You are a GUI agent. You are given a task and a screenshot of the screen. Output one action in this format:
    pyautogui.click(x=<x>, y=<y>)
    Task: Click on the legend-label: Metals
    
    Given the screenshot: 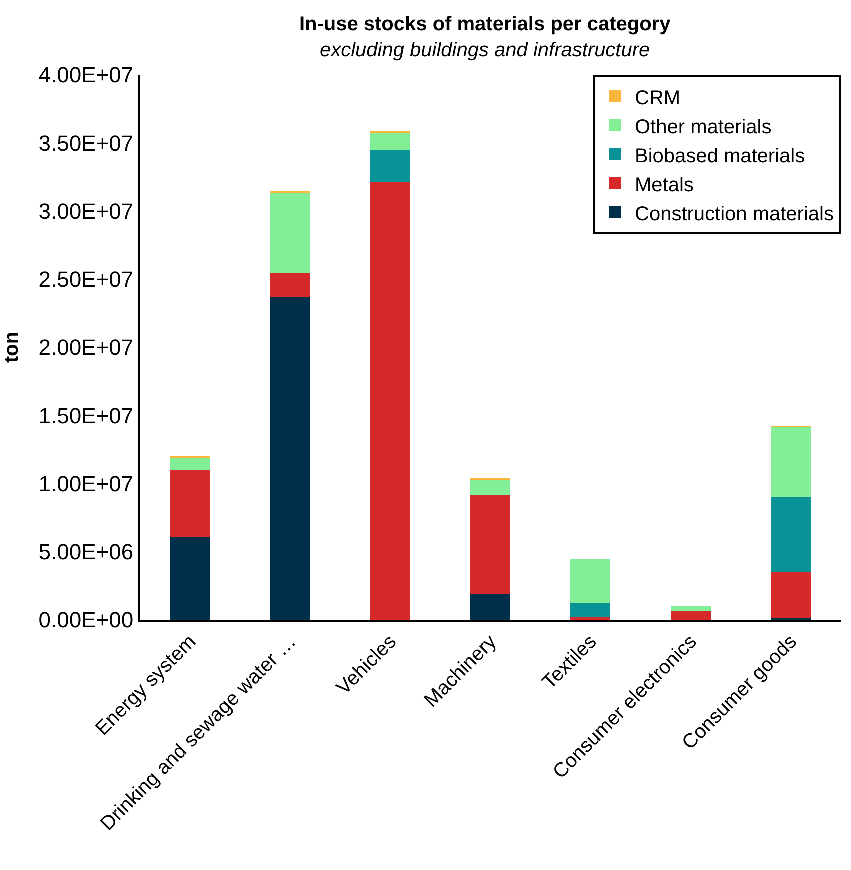 What is the action you would take?
    pyautogui.click(x=664, y=185)
    